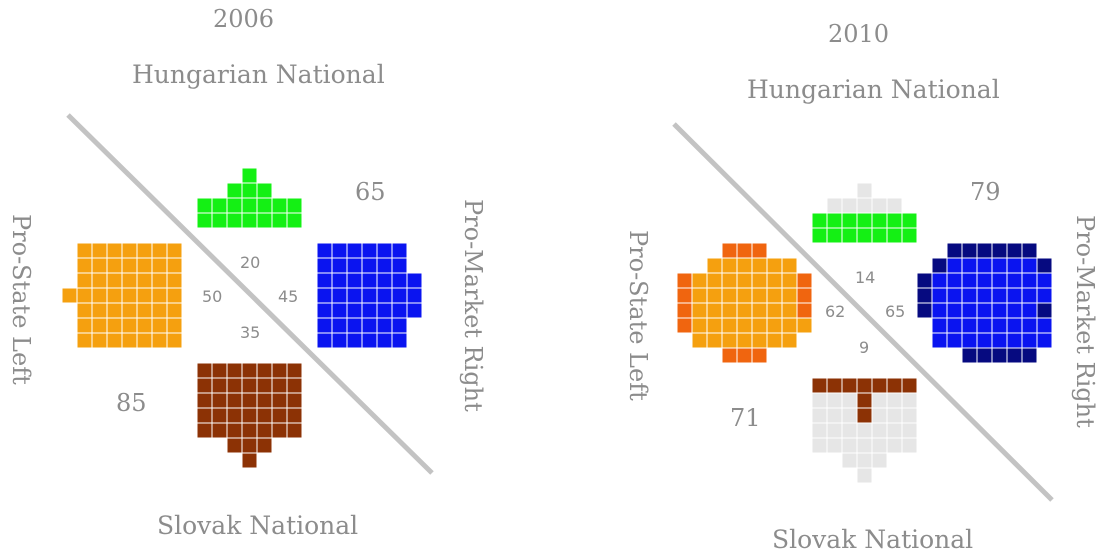  What do you see at coordinates (288, 296) in the screenshot?
I see `right-seat-count: 45` at bounding box center [288, 296].